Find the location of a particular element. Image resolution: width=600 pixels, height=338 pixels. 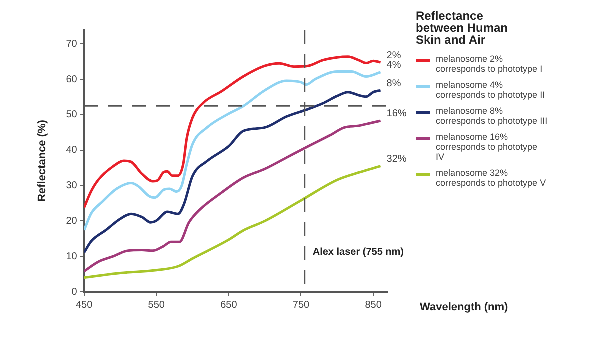

annotation: 4% is located at coordinates (394, 66).